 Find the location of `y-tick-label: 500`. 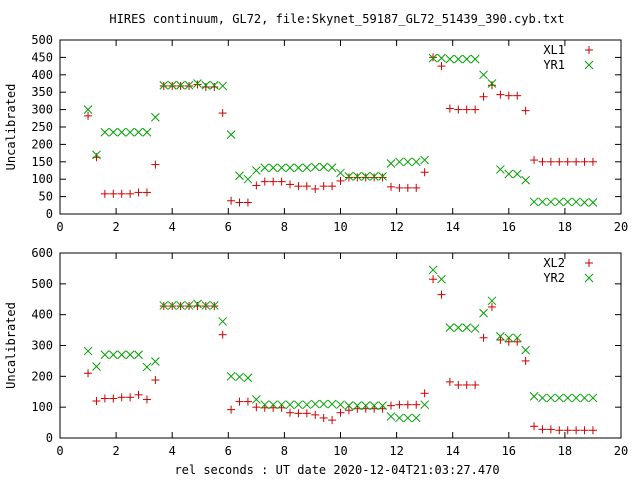

y-tick-label: 500 is located at coordinates (42, 40).